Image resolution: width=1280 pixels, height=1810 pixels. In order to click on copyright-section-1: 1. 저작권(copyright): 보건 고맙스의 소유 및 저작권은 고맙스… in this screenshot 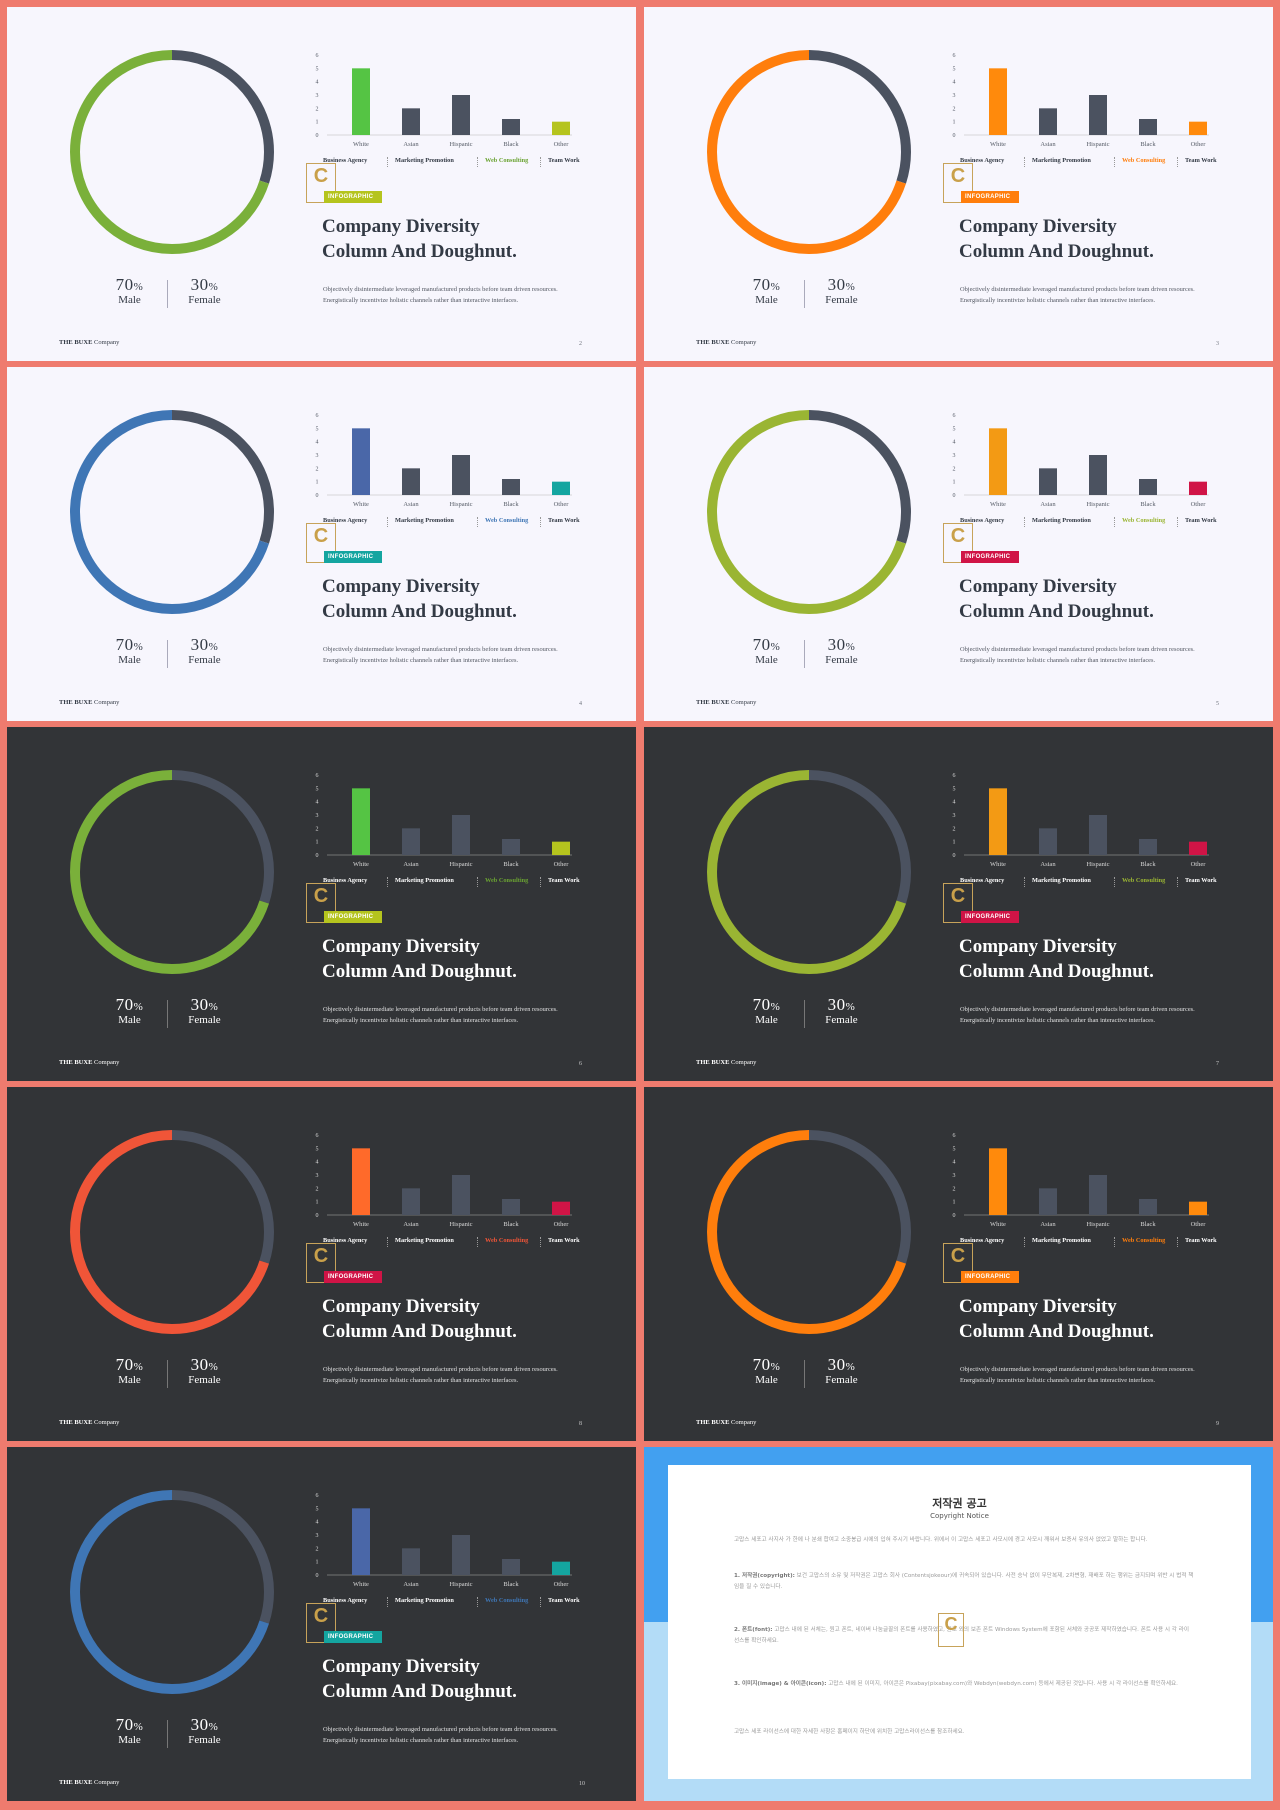, I will do `click(964, 1581)`.